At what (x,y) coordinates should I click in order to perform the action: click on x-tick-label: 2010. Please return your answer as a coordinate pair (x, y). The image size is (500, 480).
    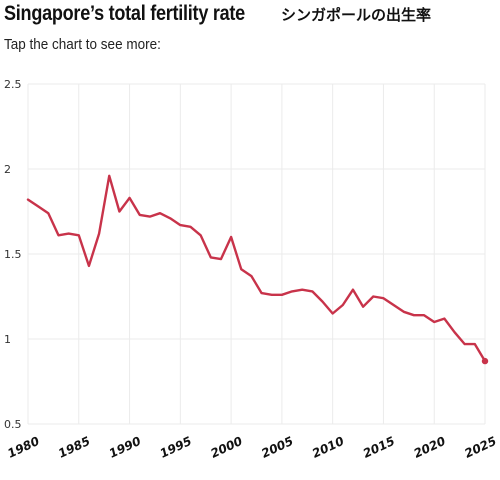
    Looking at the image, I should click on (328, 447).